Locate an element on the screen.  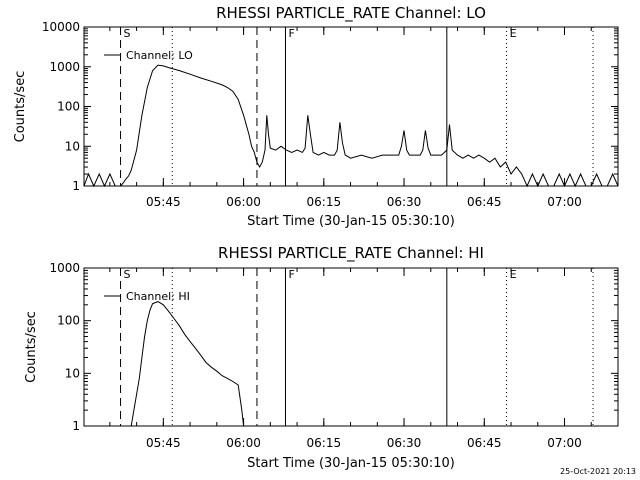
chart-title: RHESSI PARTICLE_RATE Channel: HI is located at coordinates (351, 253).